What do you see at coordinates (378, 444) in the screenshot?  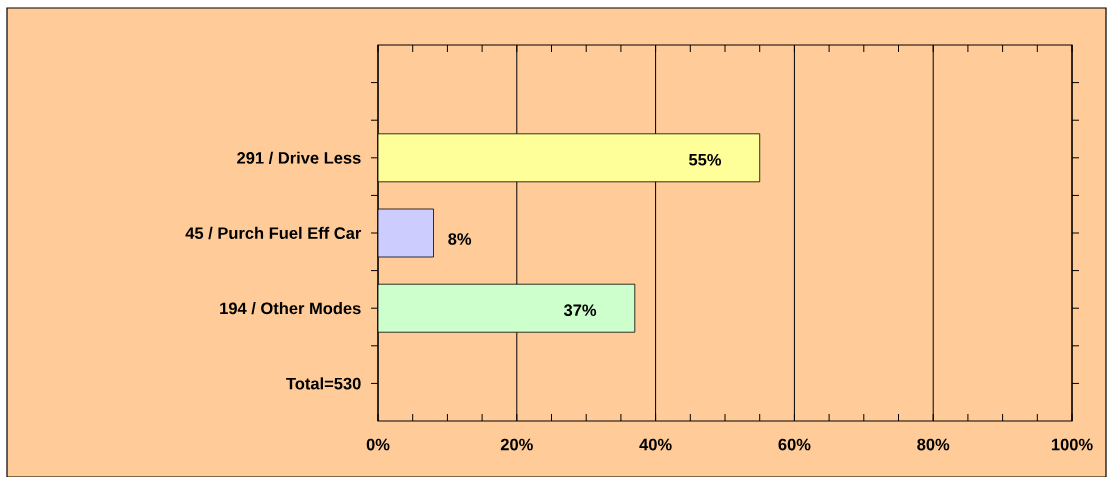 I see `x-tick-label: 0%` at bounding box center [378, 444].